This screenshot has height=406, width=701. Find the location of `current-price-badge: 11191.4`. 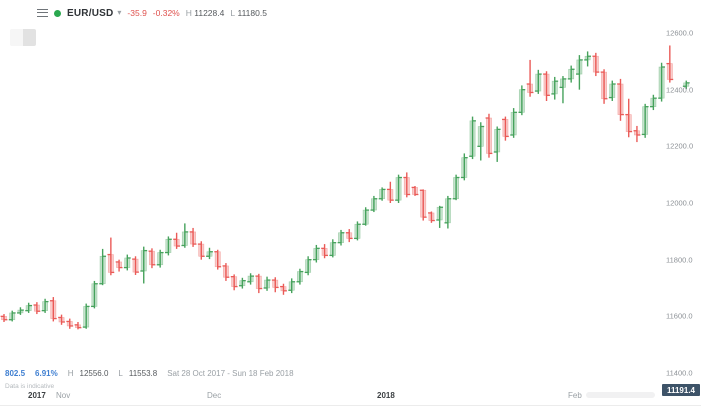

current-price-badge: 11191.4 is located at coordinates (681, 390).